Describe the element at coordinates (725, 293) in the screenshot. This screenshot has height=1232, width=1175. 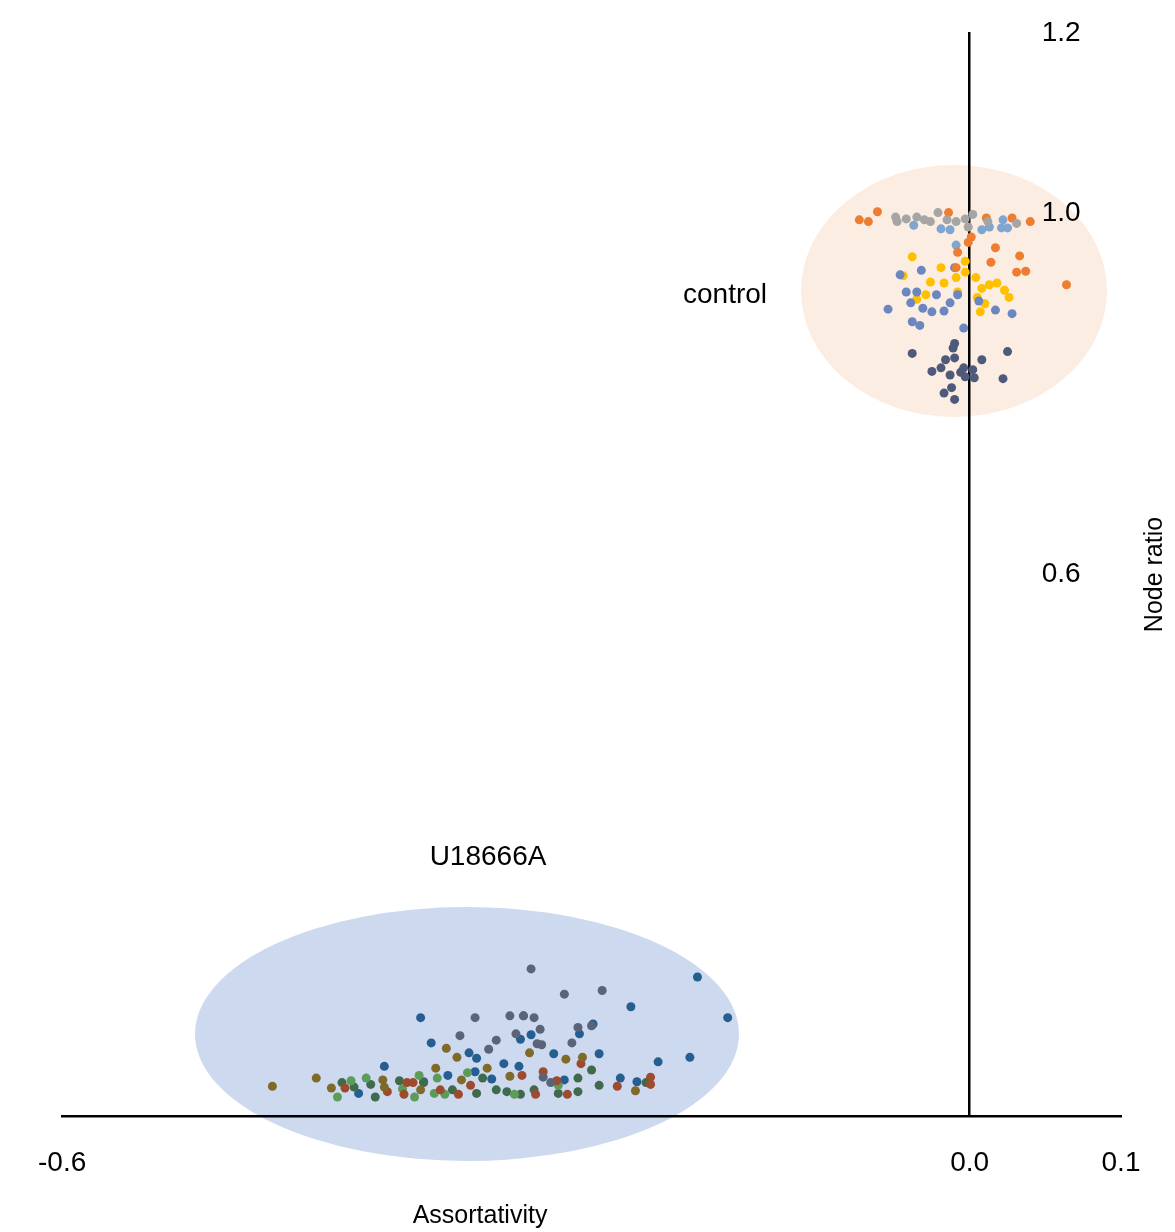
I see `annotation: control` at that location.